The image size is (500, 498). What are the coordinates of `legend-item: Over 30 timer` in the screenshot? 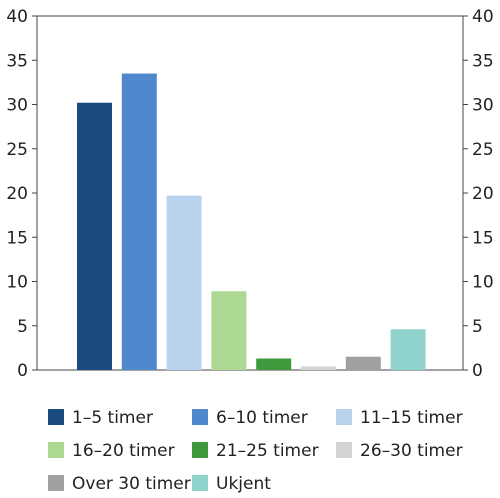 It's located at (119, 484).